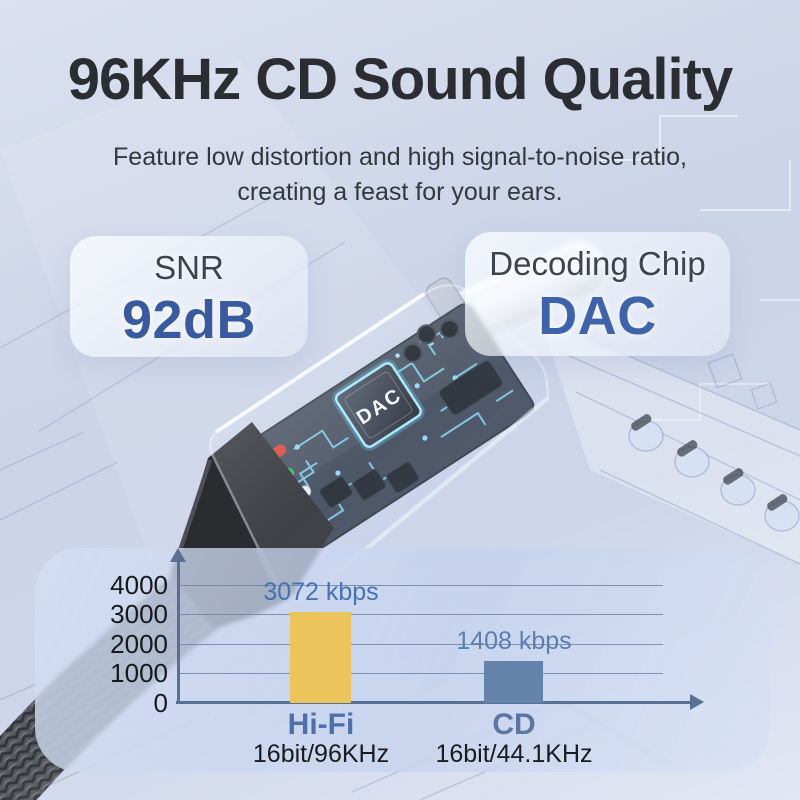 This screenshot has width=800, height=800. I want to click on category-label-hifi: Hi-Fi, so click(321, 724).